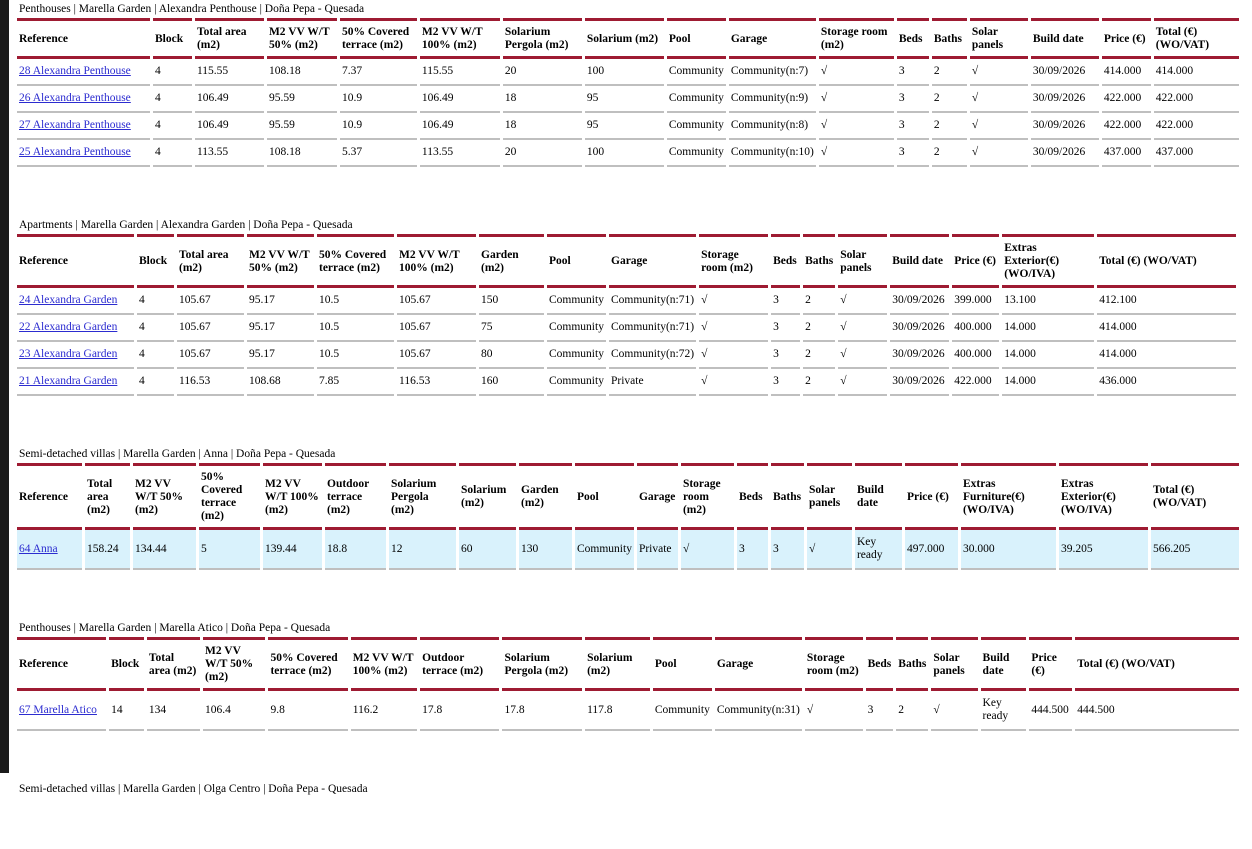  I want to click on table-cell: 436.000, so click(1167, 382).